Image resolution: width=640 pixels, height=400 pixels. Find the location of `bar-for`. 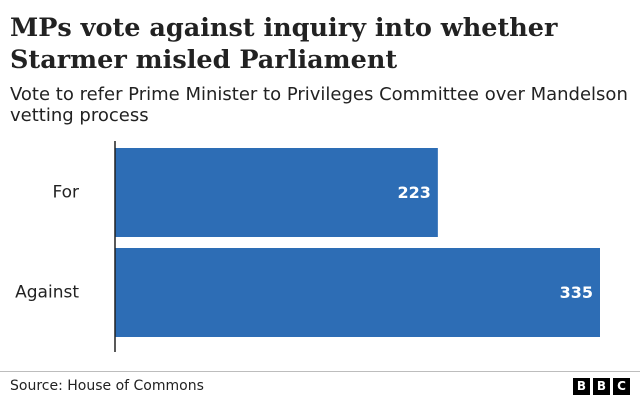

bar-for is located at coordinates (276, 192).